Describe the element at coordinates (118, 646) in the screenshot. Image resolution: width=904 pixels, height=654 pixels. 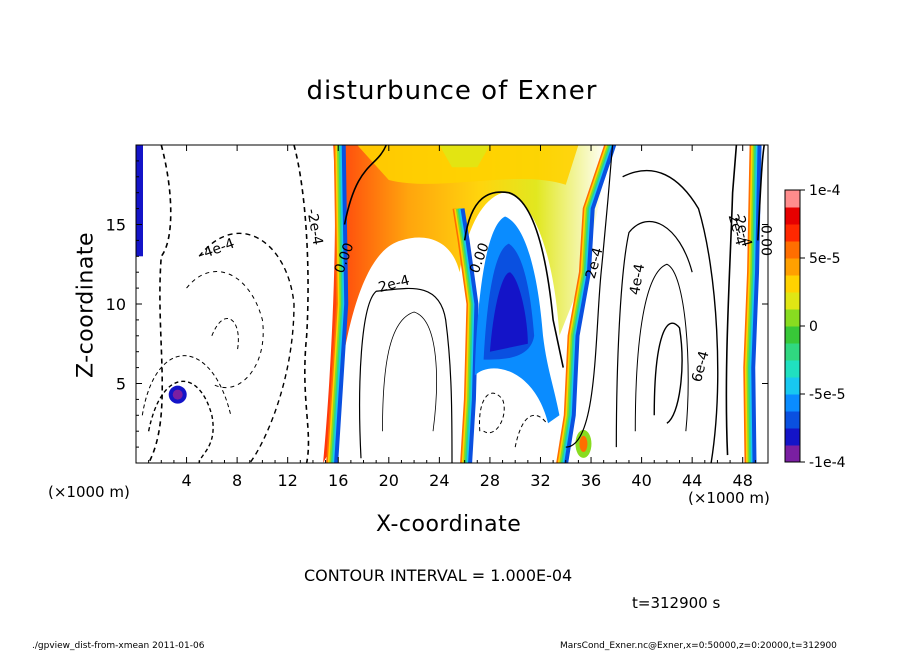
I see `footer-left: ./gpview_dist-from-xmean 2011-01-06` at that location.